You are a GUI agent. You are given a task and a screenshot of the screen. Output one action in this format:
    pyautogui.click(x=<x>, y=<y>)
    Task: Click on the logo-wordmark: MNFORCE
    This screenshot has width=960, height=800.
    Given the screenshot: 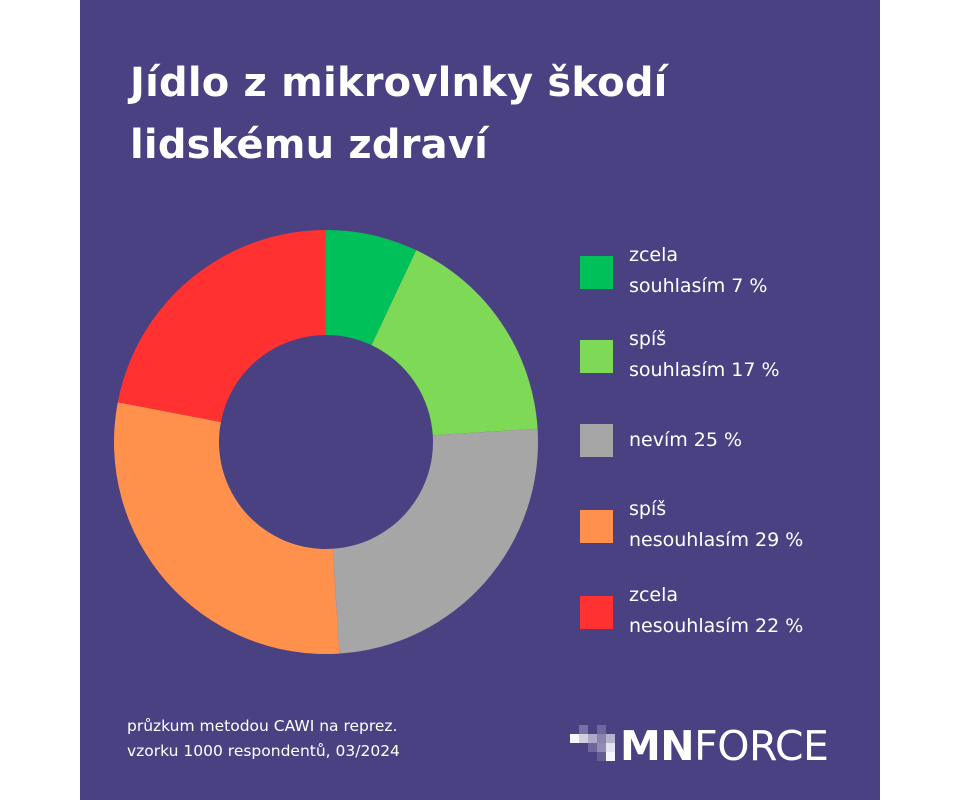 What is the action you would take?
    pyautogui.click(x=724, y=746)
    